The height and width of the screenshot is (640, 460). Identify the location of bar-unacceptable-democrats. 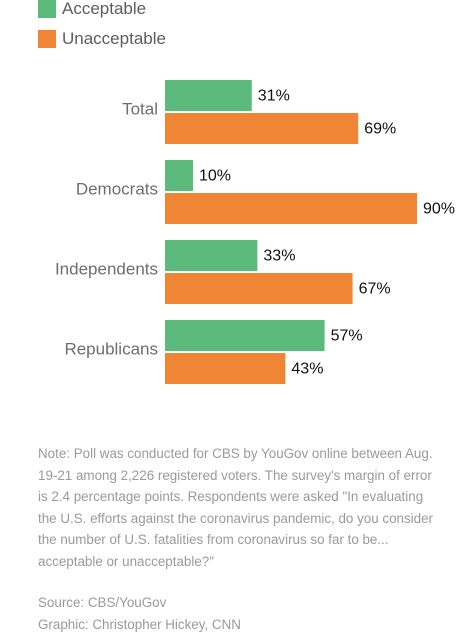
(291, 208).